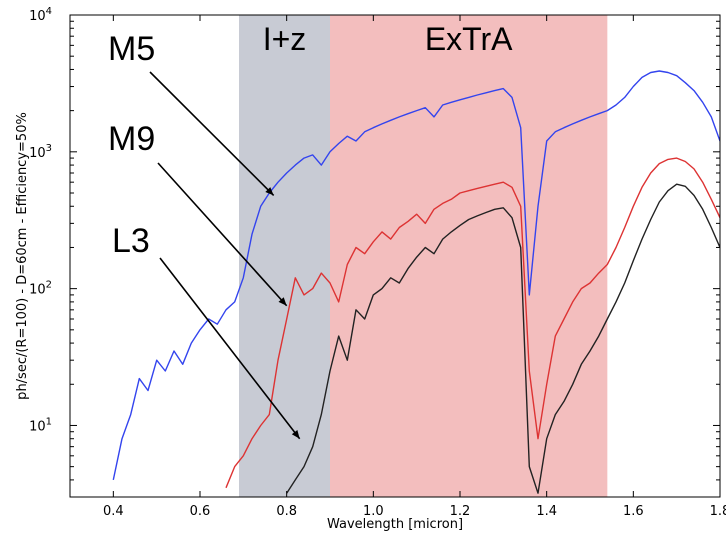 Image resolution: width=726 pixels, height=535 pixels. What do you see at coordinates (269, 191) in the screenshot?
I see `annotation-arrowhead-m5` at bounding box center [269, 191].